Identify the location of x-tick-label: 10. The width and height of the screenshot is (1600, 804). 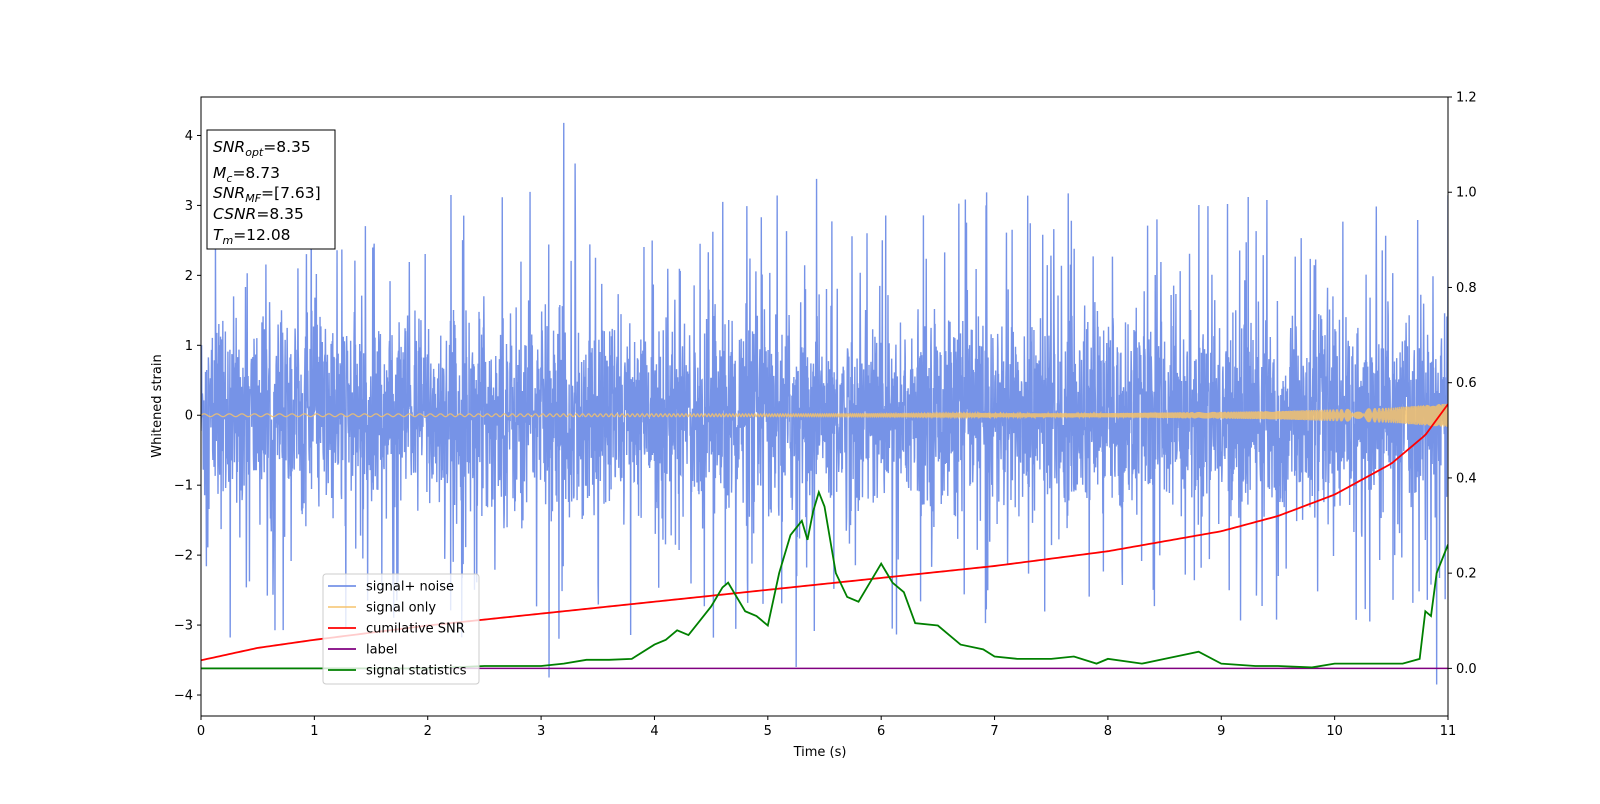
(1334, 731).